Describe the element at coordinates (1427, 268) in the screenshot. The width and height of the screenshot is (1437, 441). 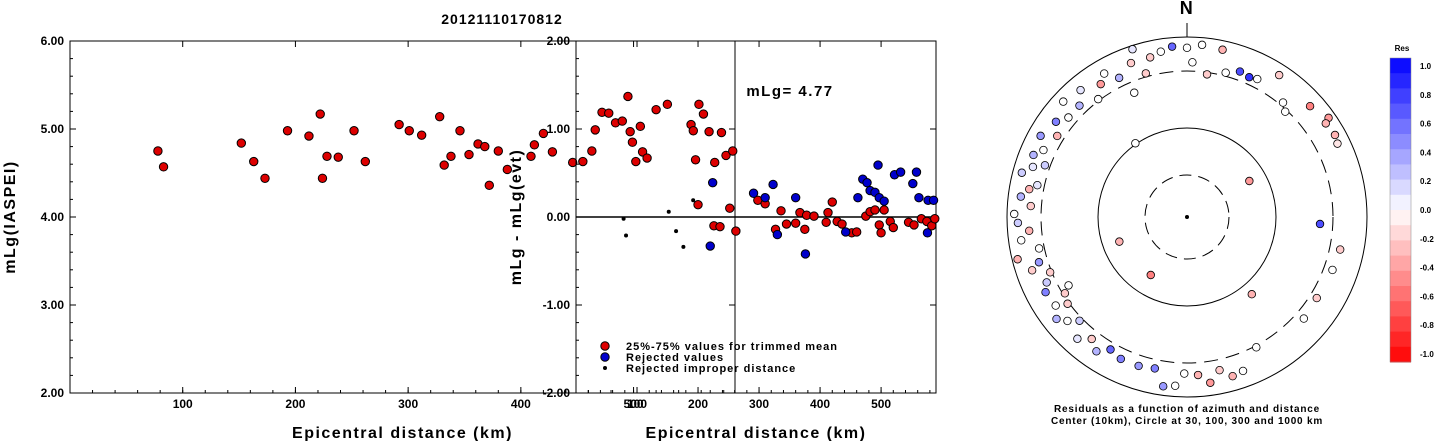
I see `colorbar-tick-label: -0.4` at that location.